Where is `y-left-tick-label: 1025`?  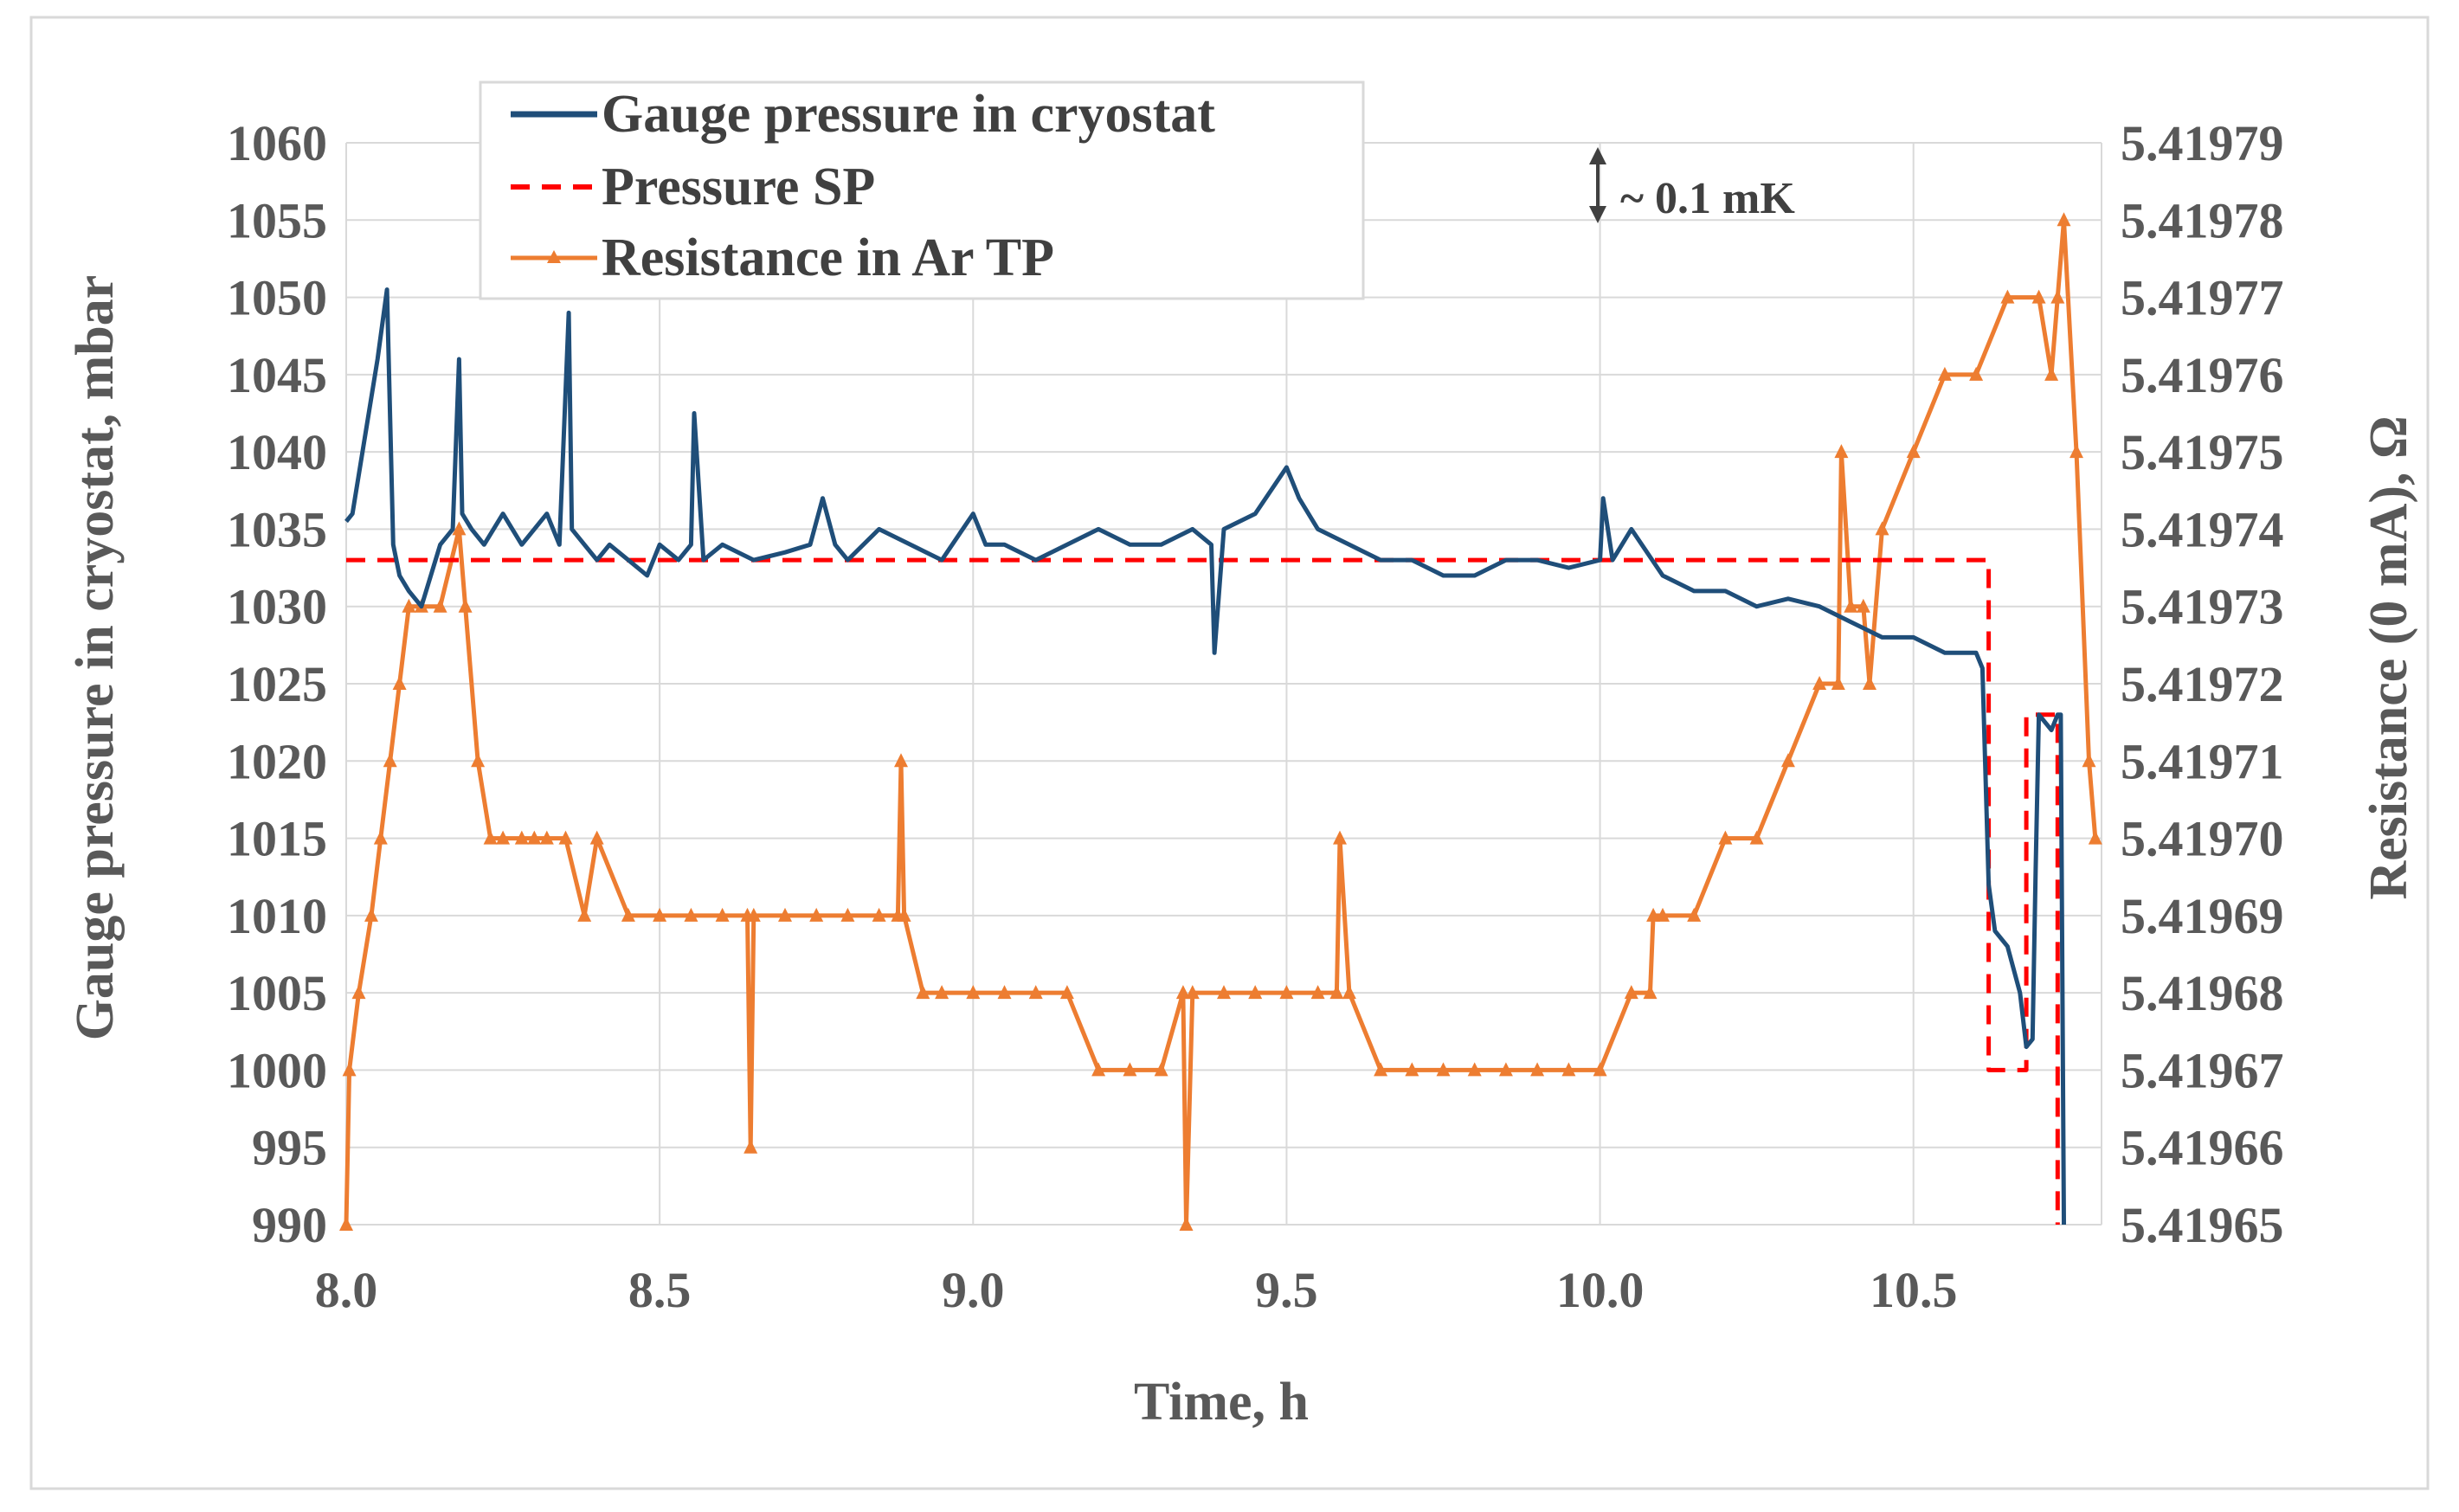
y-left-tick-label: 1025 is located at coordinates (277, 684).